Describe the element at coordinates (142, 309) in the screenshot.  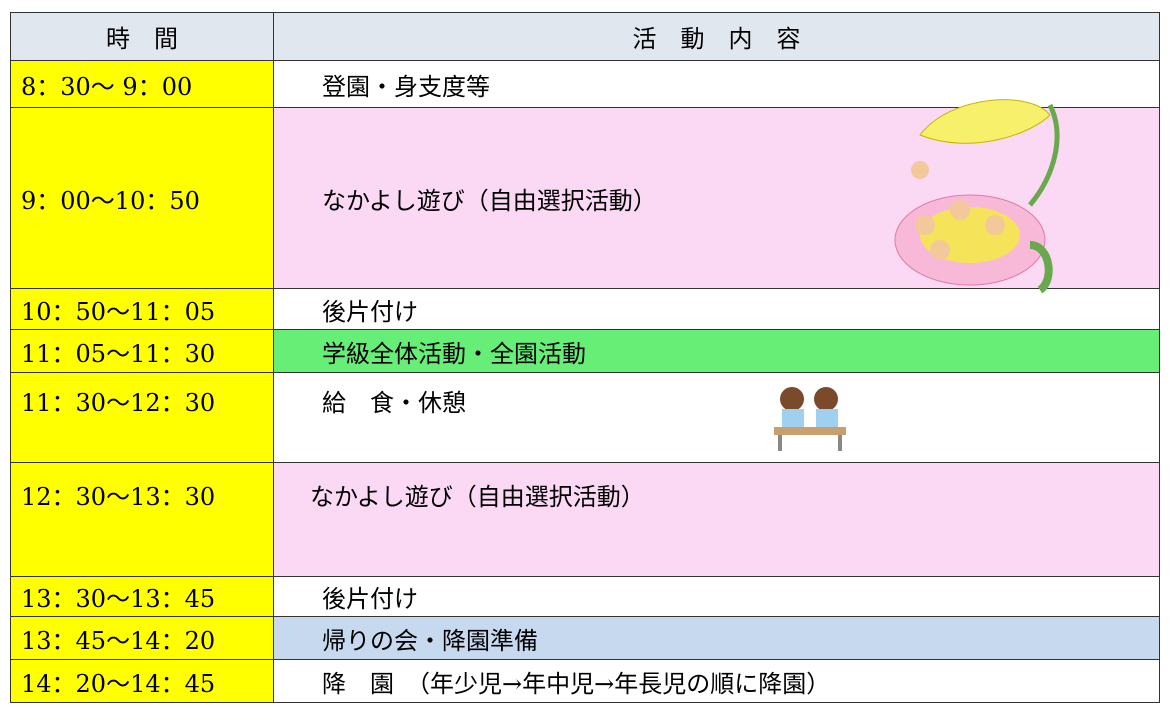
I see `time-cell: 10：50～11：05` at that location.